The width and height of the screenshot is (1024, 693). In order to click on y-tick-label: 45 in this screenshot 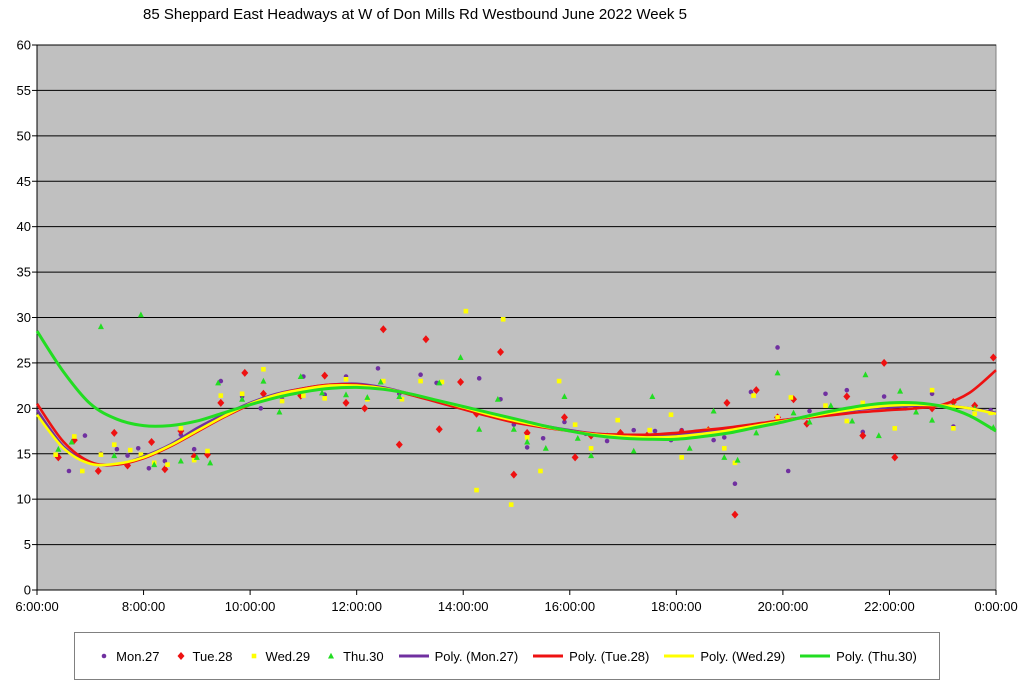, I will do `click(24, 181)`.